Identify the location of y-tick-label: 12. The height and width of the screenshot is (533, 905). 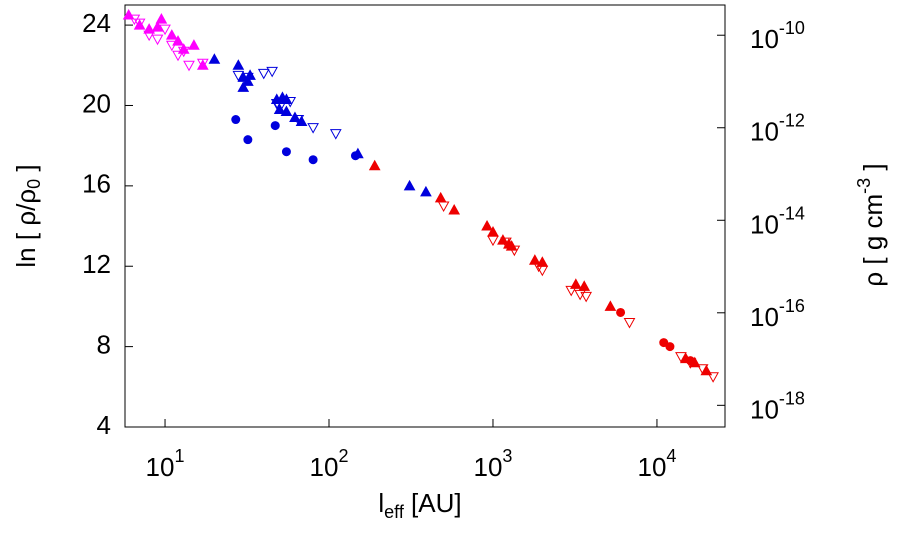
(96, 264).